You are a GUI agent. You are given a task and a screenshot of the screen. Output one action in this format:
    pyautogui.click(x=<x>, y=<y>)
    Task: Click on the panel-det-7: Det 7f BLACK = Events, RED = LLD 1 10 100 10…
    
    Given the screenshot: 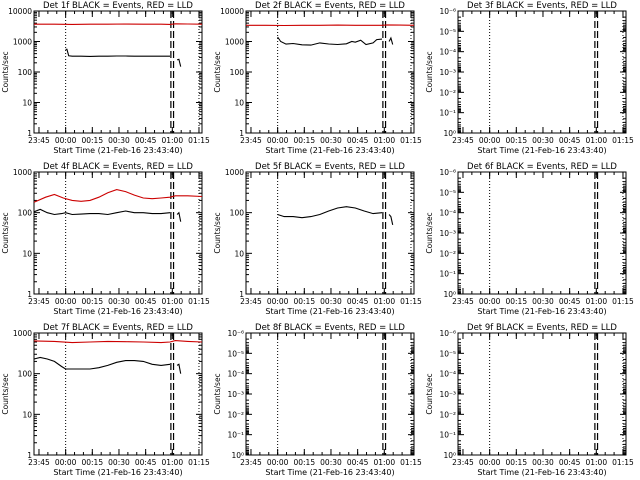 What is the action you would take?
    pyautogui.click(x=105, y=400)
    